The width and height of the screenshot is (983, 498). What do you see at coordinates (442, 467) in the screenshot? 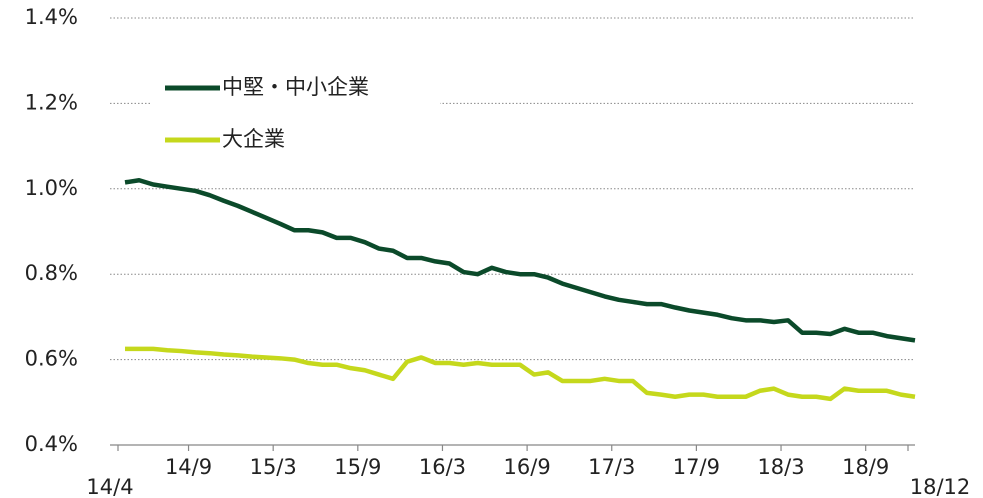
I see `x-tick-label: 16/3` at bounding box center [442, 467].